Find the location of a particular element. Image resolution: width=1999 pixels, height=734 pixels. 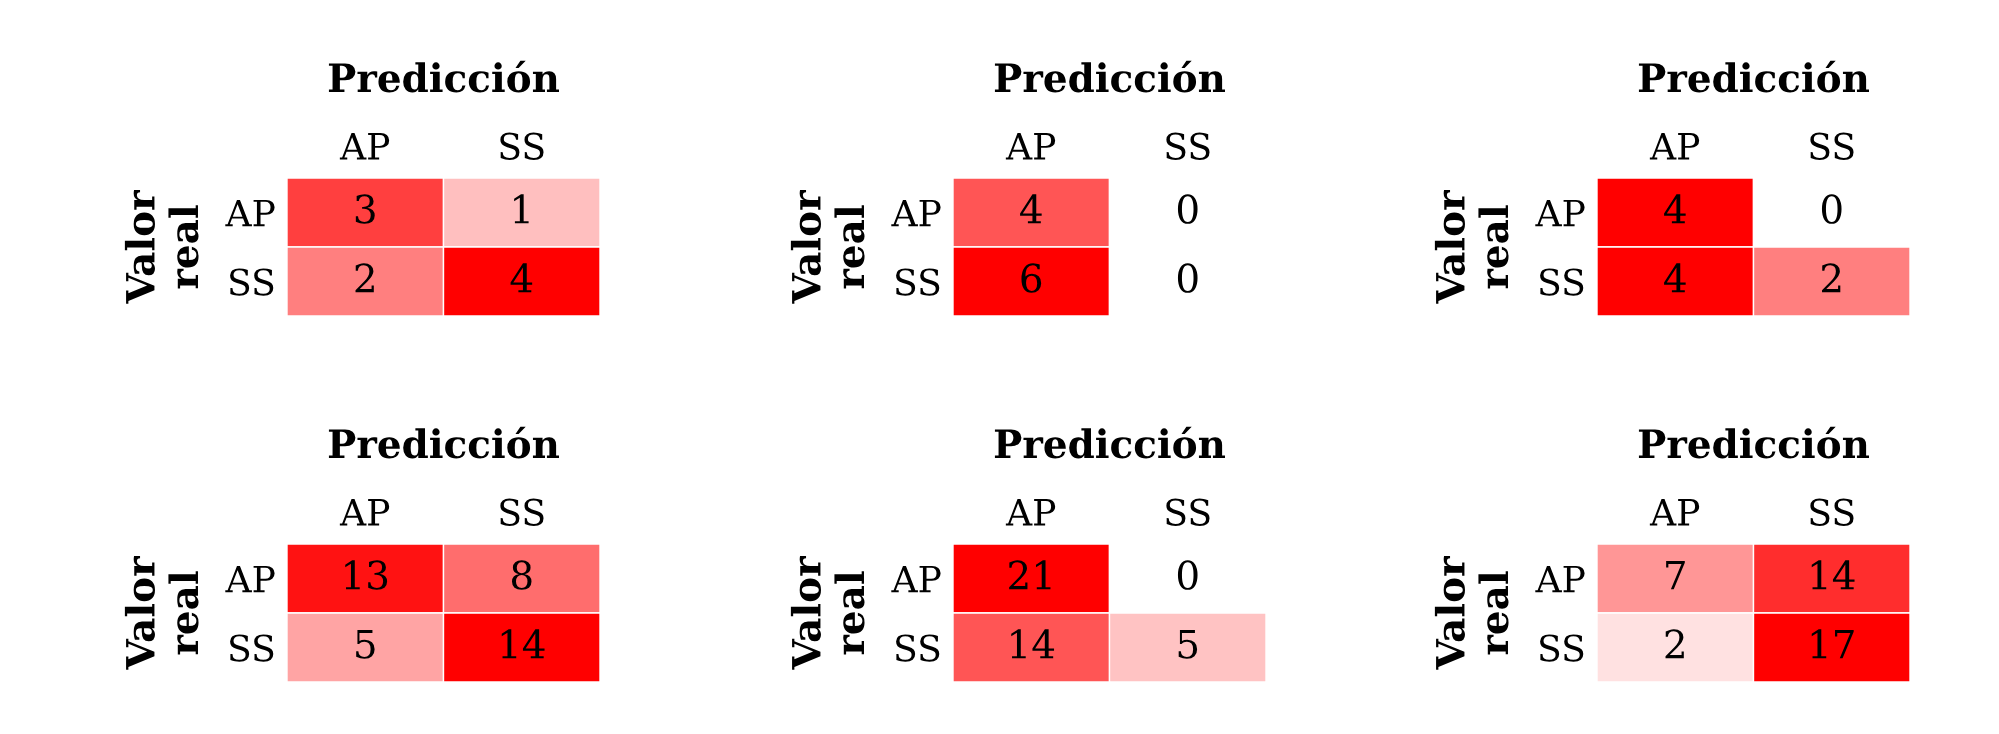

data-label: 6 is located at coordinates (1031, 278).